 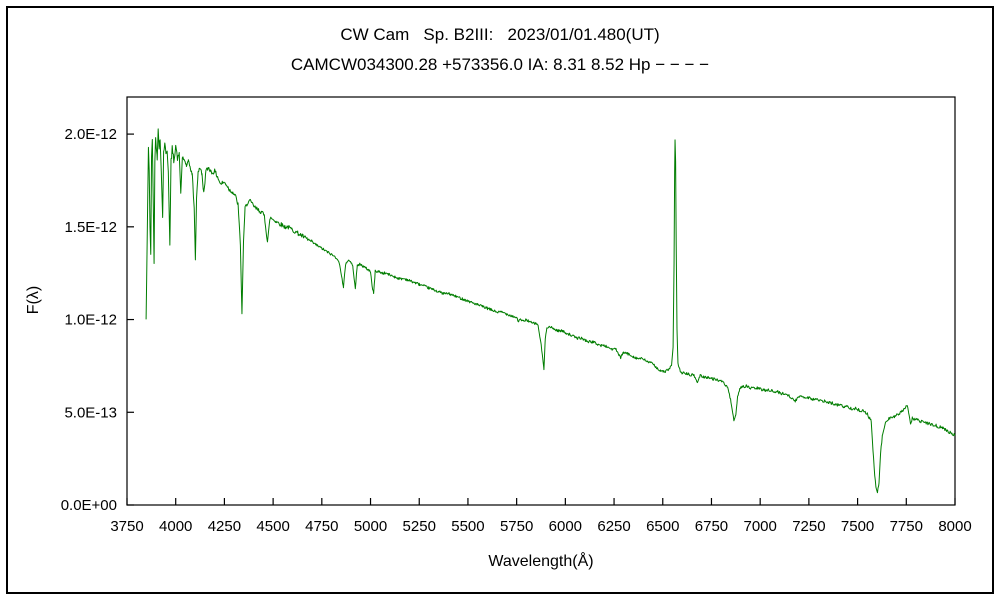 What do you see at coordinates (90, 134) in the screenshot?
I see `y-tick-label: 2.0E-12` at bounding box center [90, 134].